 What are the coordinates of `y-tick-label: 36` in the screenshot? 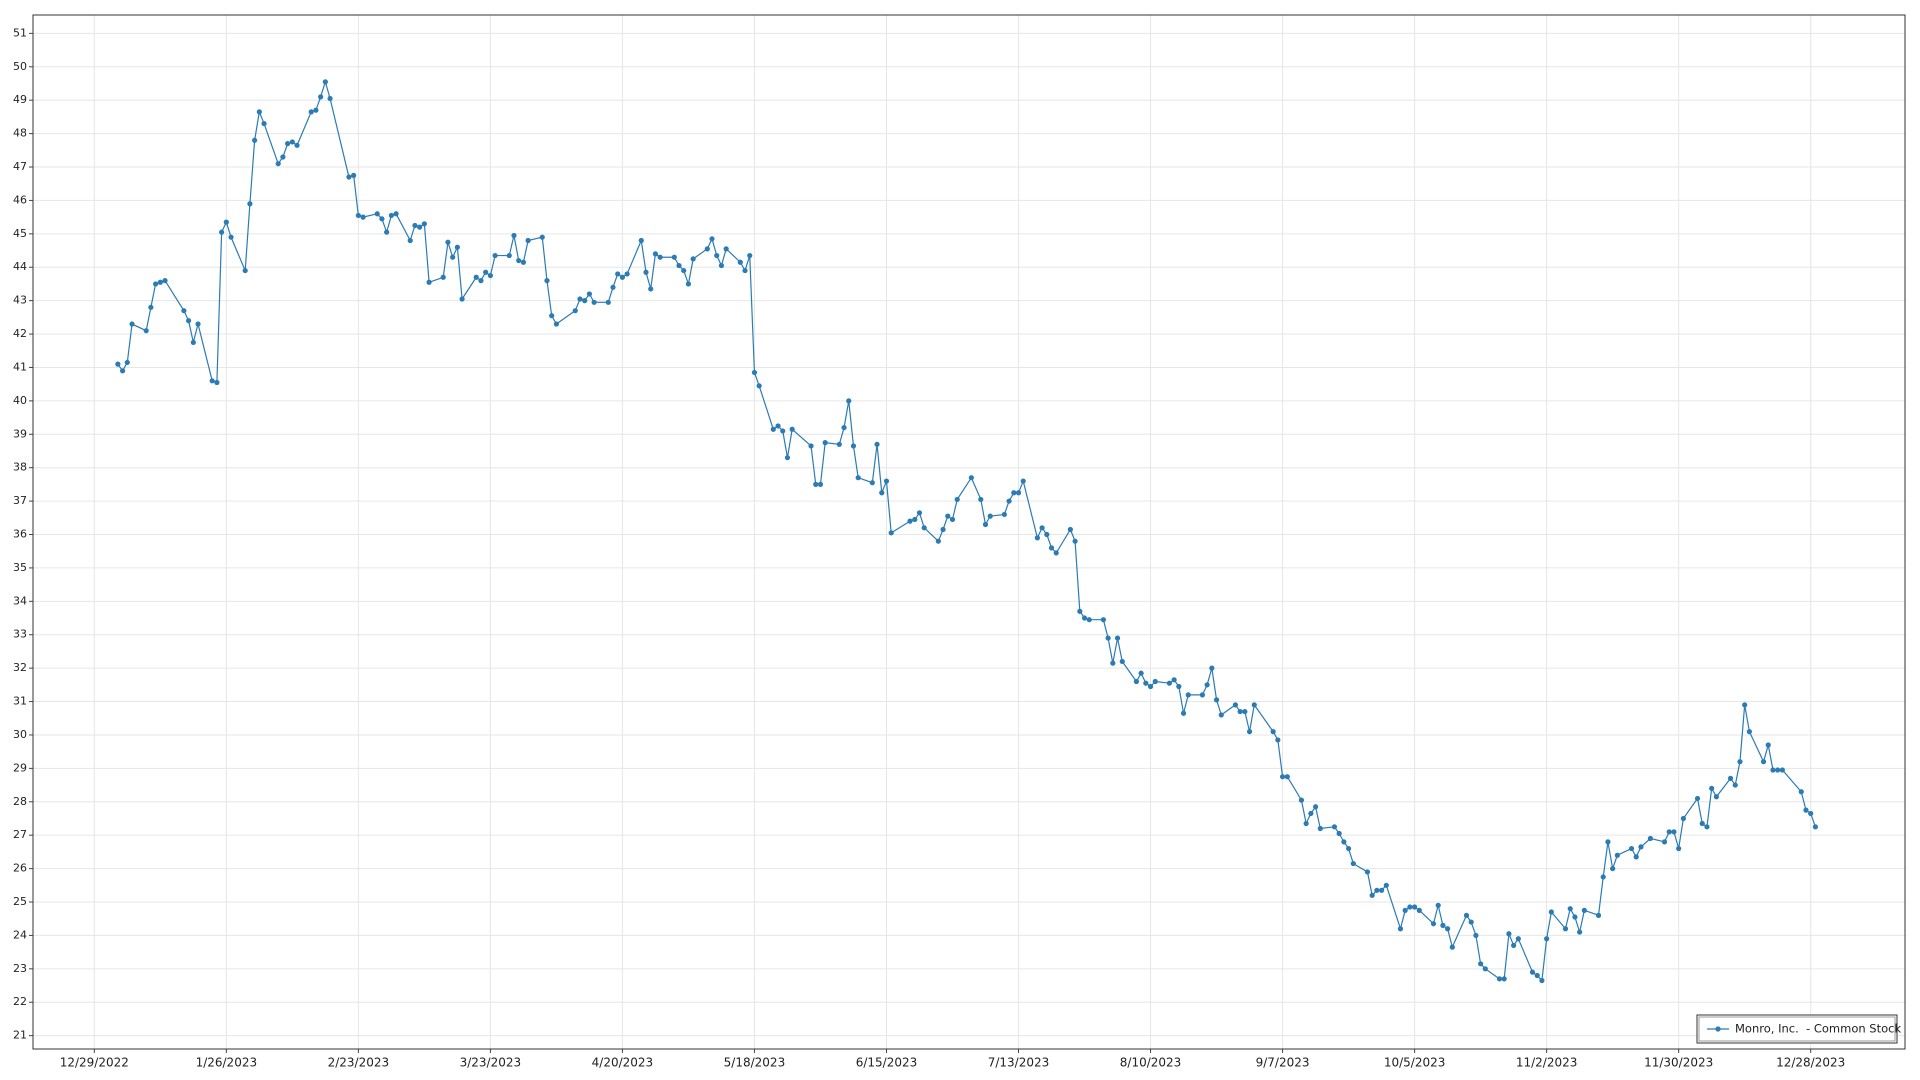 It's located at (20, 534).